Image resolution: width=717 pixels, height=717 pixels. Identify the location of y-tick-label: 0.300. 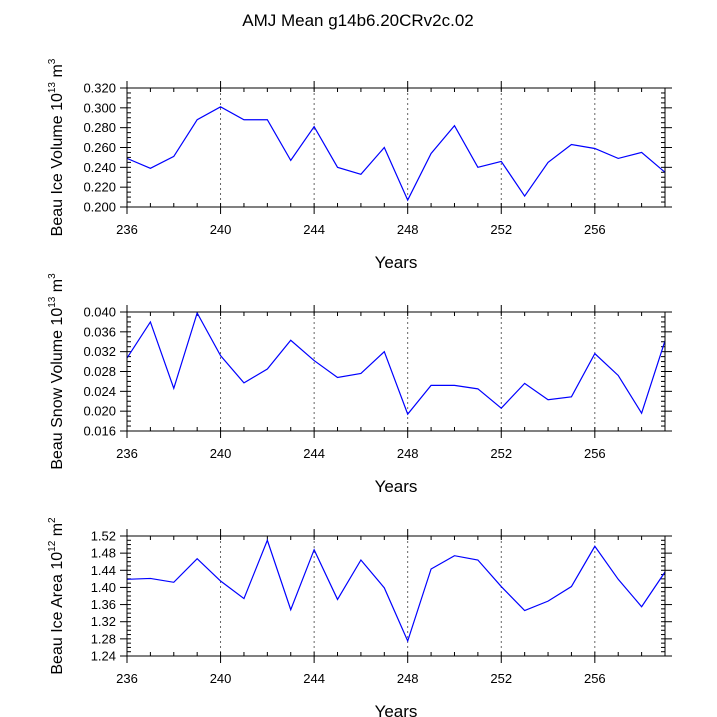
(99, 107).